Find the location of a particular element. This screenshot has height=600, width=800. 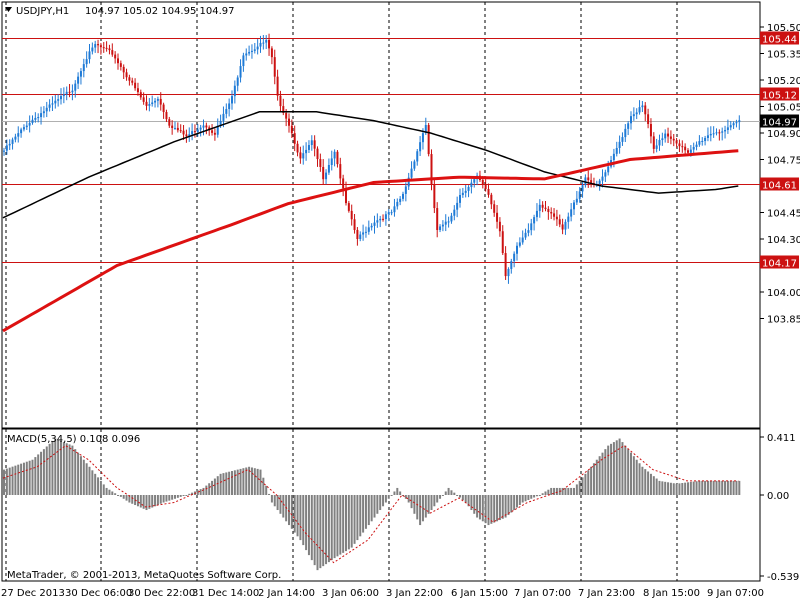

level-price-label: 105.44 is located at coordinates (779, 40).